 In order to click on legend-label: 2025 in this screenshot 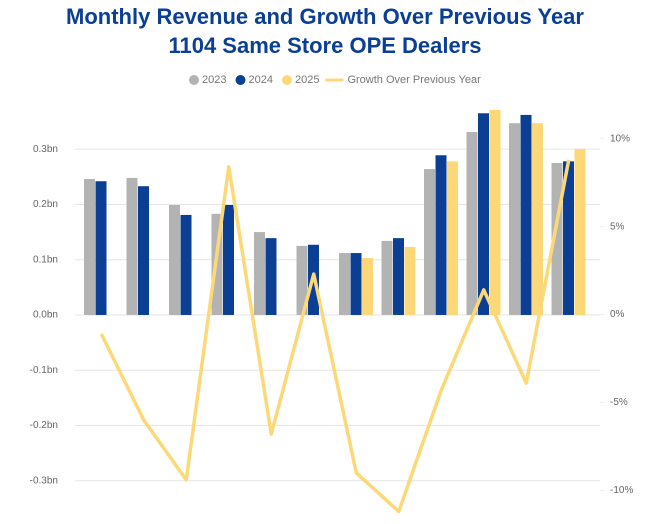, I will do `click(307, 80)`.